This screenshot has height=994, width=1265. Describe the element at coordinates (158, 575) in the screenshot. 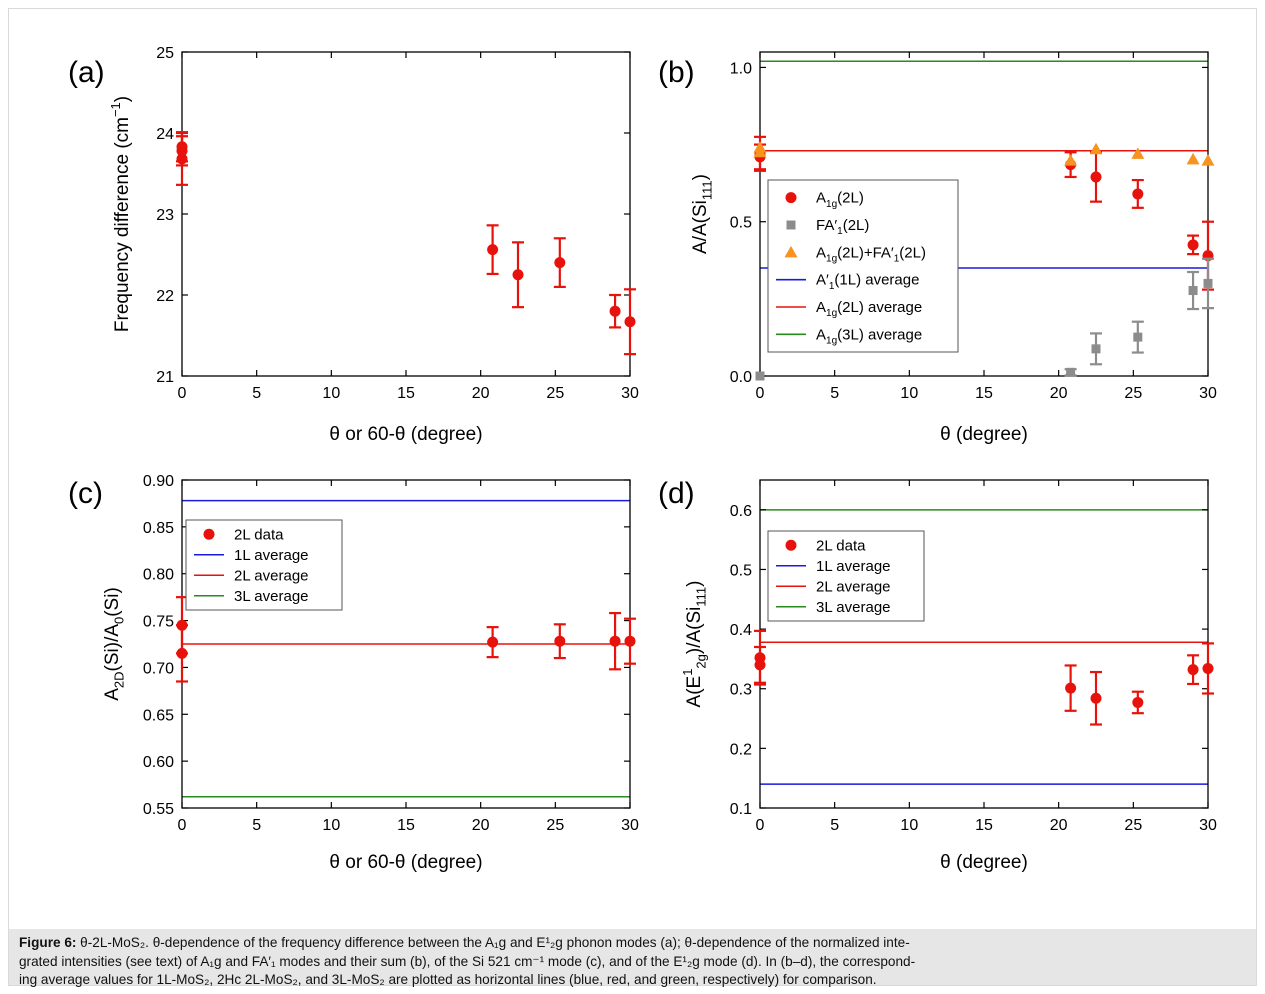

I see `panel-c-ytick-label-5: 0.80` at that location.